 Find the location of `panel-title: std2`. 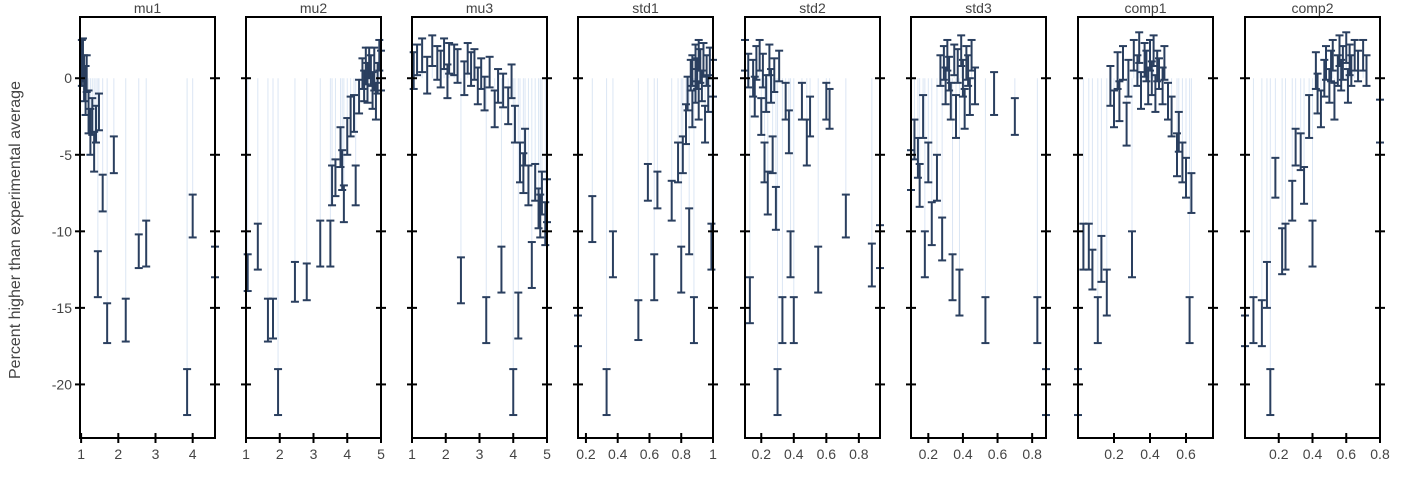

panel-title: std2 is located at coordinates (812, 8).